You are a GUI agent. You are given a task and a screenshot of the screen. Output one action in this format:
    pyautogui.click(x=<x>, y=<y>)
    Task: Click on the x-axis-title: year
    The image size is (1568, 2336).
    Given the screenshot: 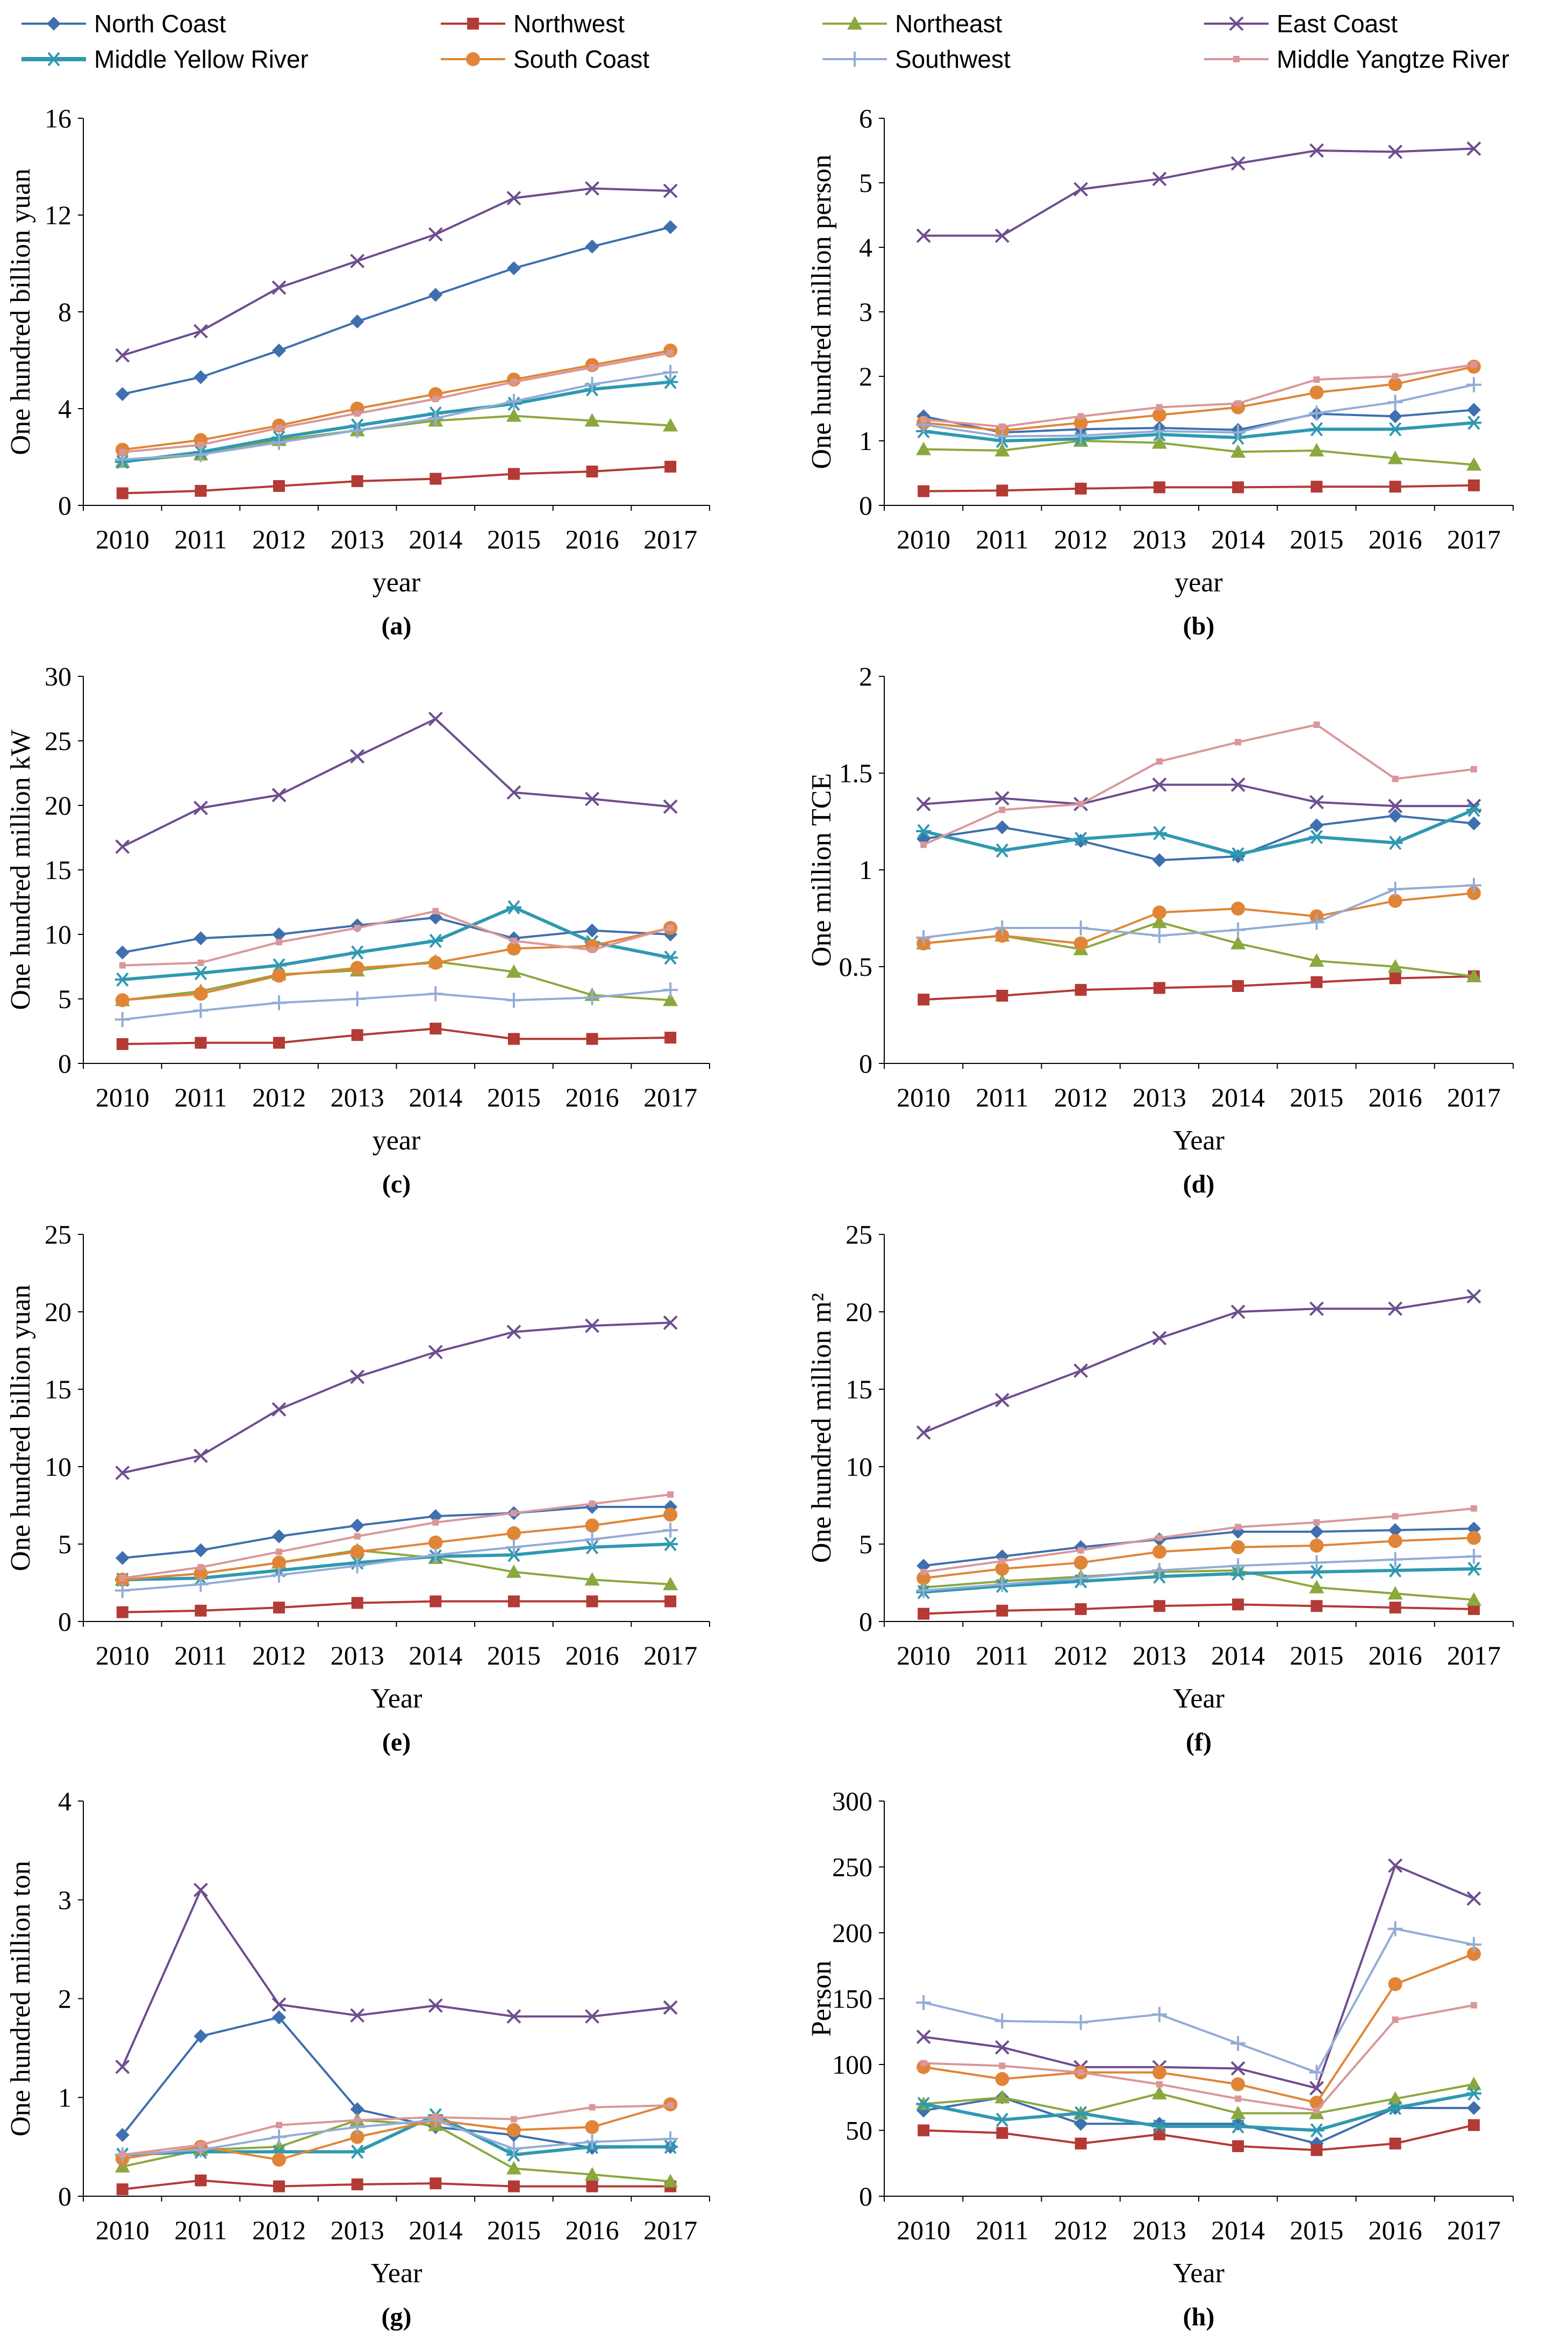 What is the action you would take?
    pyautogui.click(x=396, y=1141)
    